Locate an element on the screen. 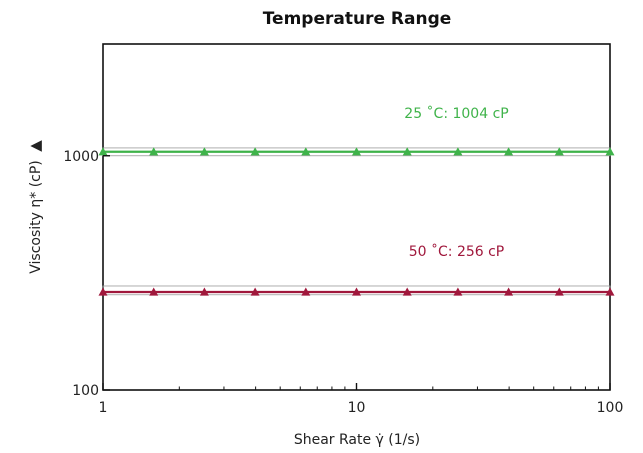 The height and width of the screenshot is (453, 643). x-axis-ticks: 1 10 100 is located at coordinates (361, 399).